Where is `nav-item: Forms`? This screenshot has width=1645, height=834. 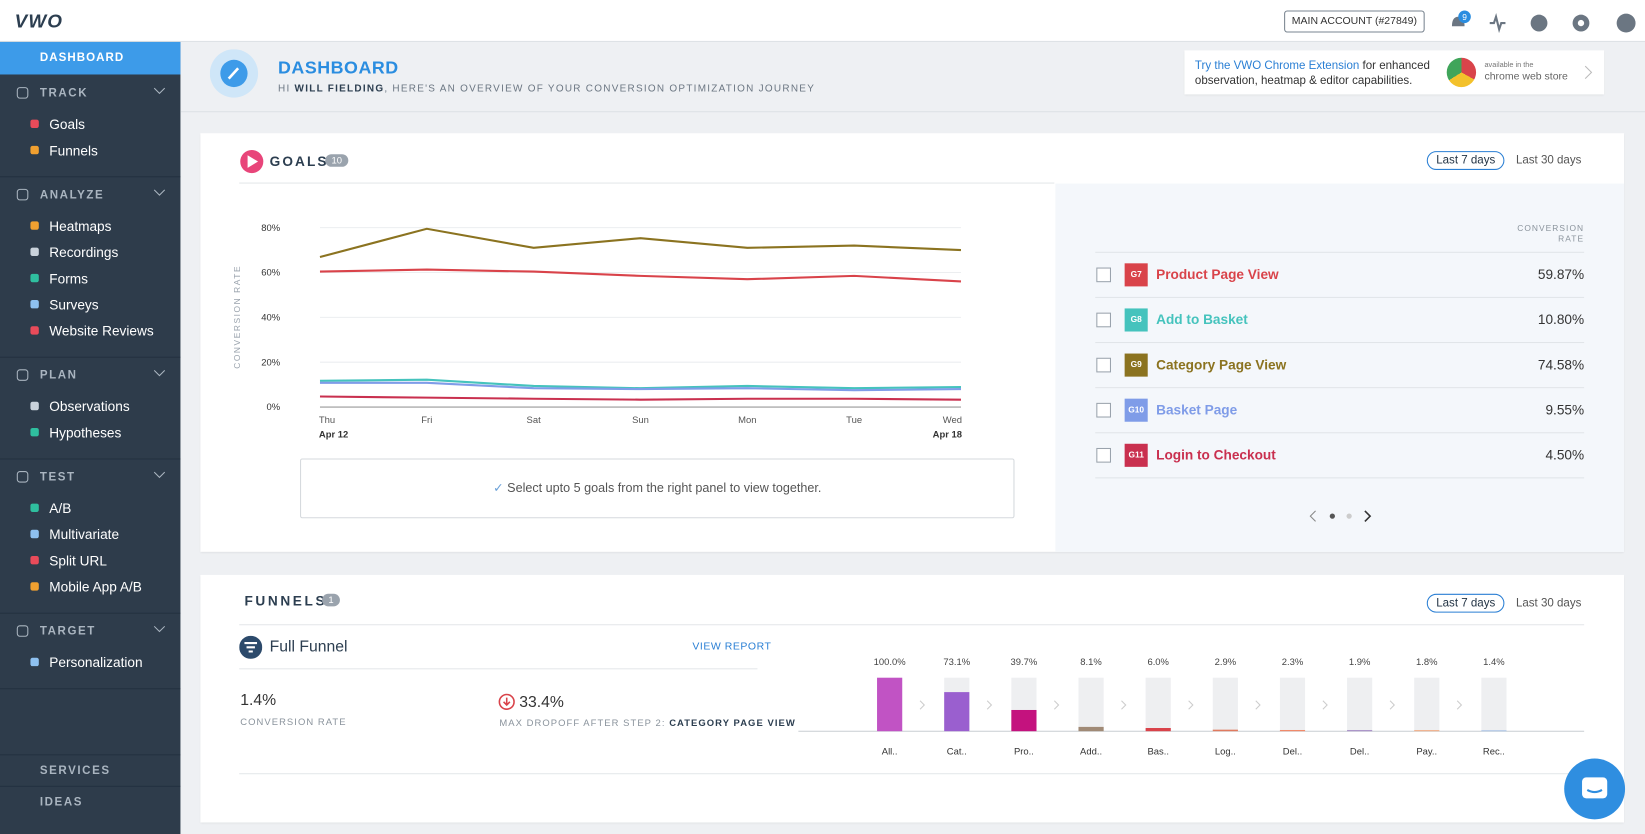
nav-item: Forms is located at coordinates (90, 278).